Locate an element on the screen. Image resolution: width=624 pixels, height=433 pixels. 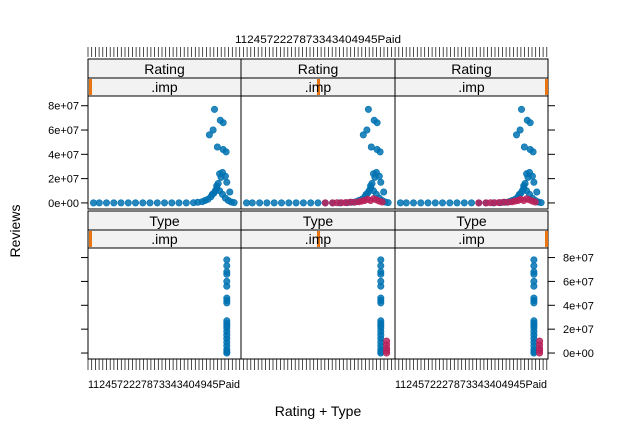
panel-type-3: Type .imp is located at coordinates (471, 285).